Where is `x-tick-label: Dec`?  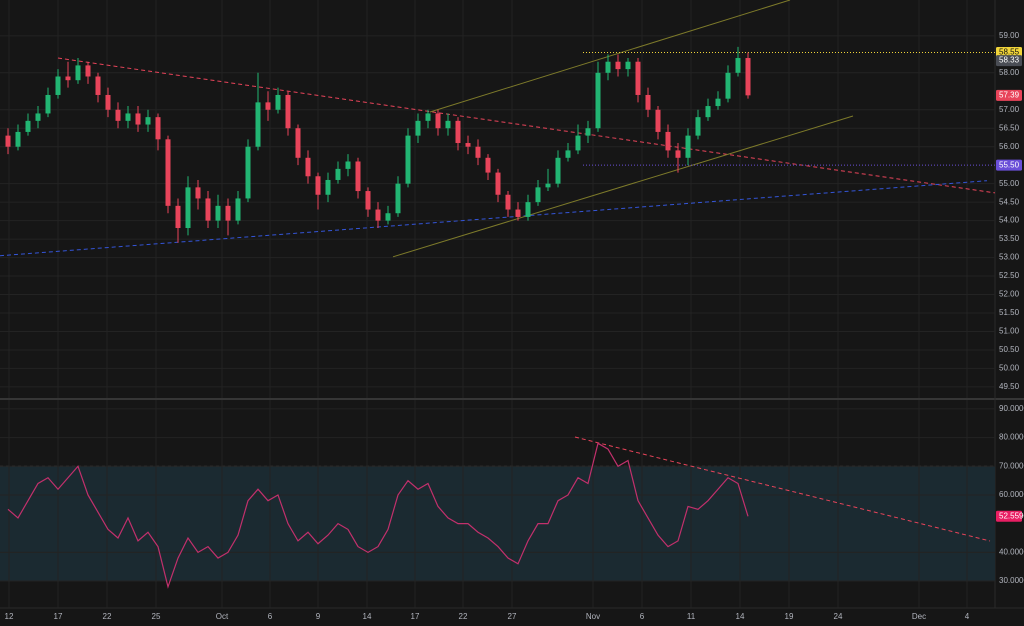 x-tick-label: Dec is located at coordinates (919, 616).